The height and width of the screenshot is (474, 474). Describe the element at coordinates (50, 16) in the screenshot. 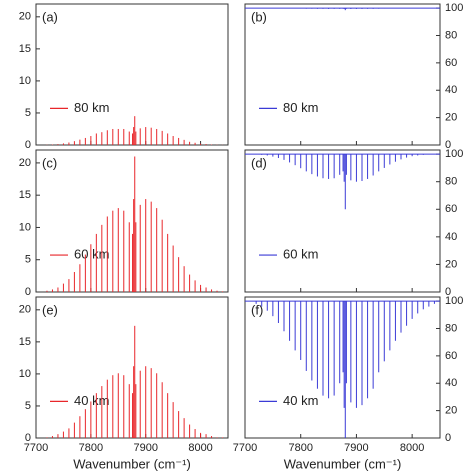

I see `panel-label: (a)` at that location.